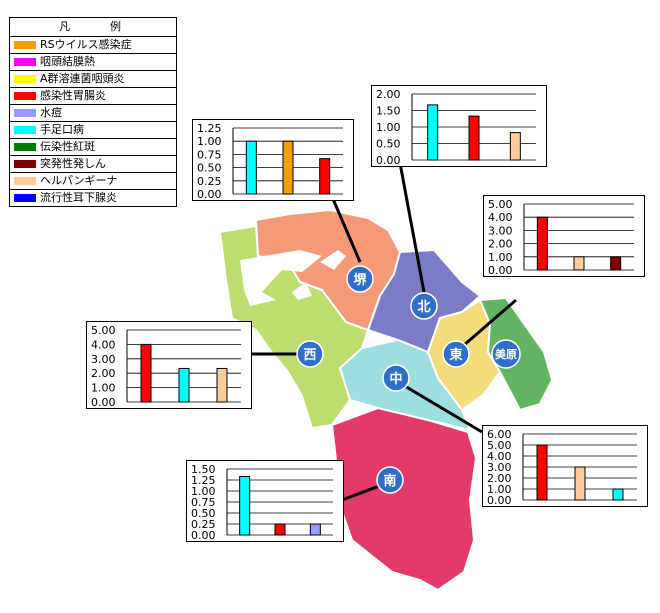 Image resolution: width=660 pixels, height=613 pixels. Describe the element at coordinates (67, 61) in the screenshot. I see `legend-label: 咽頭結膜熱` at that location.